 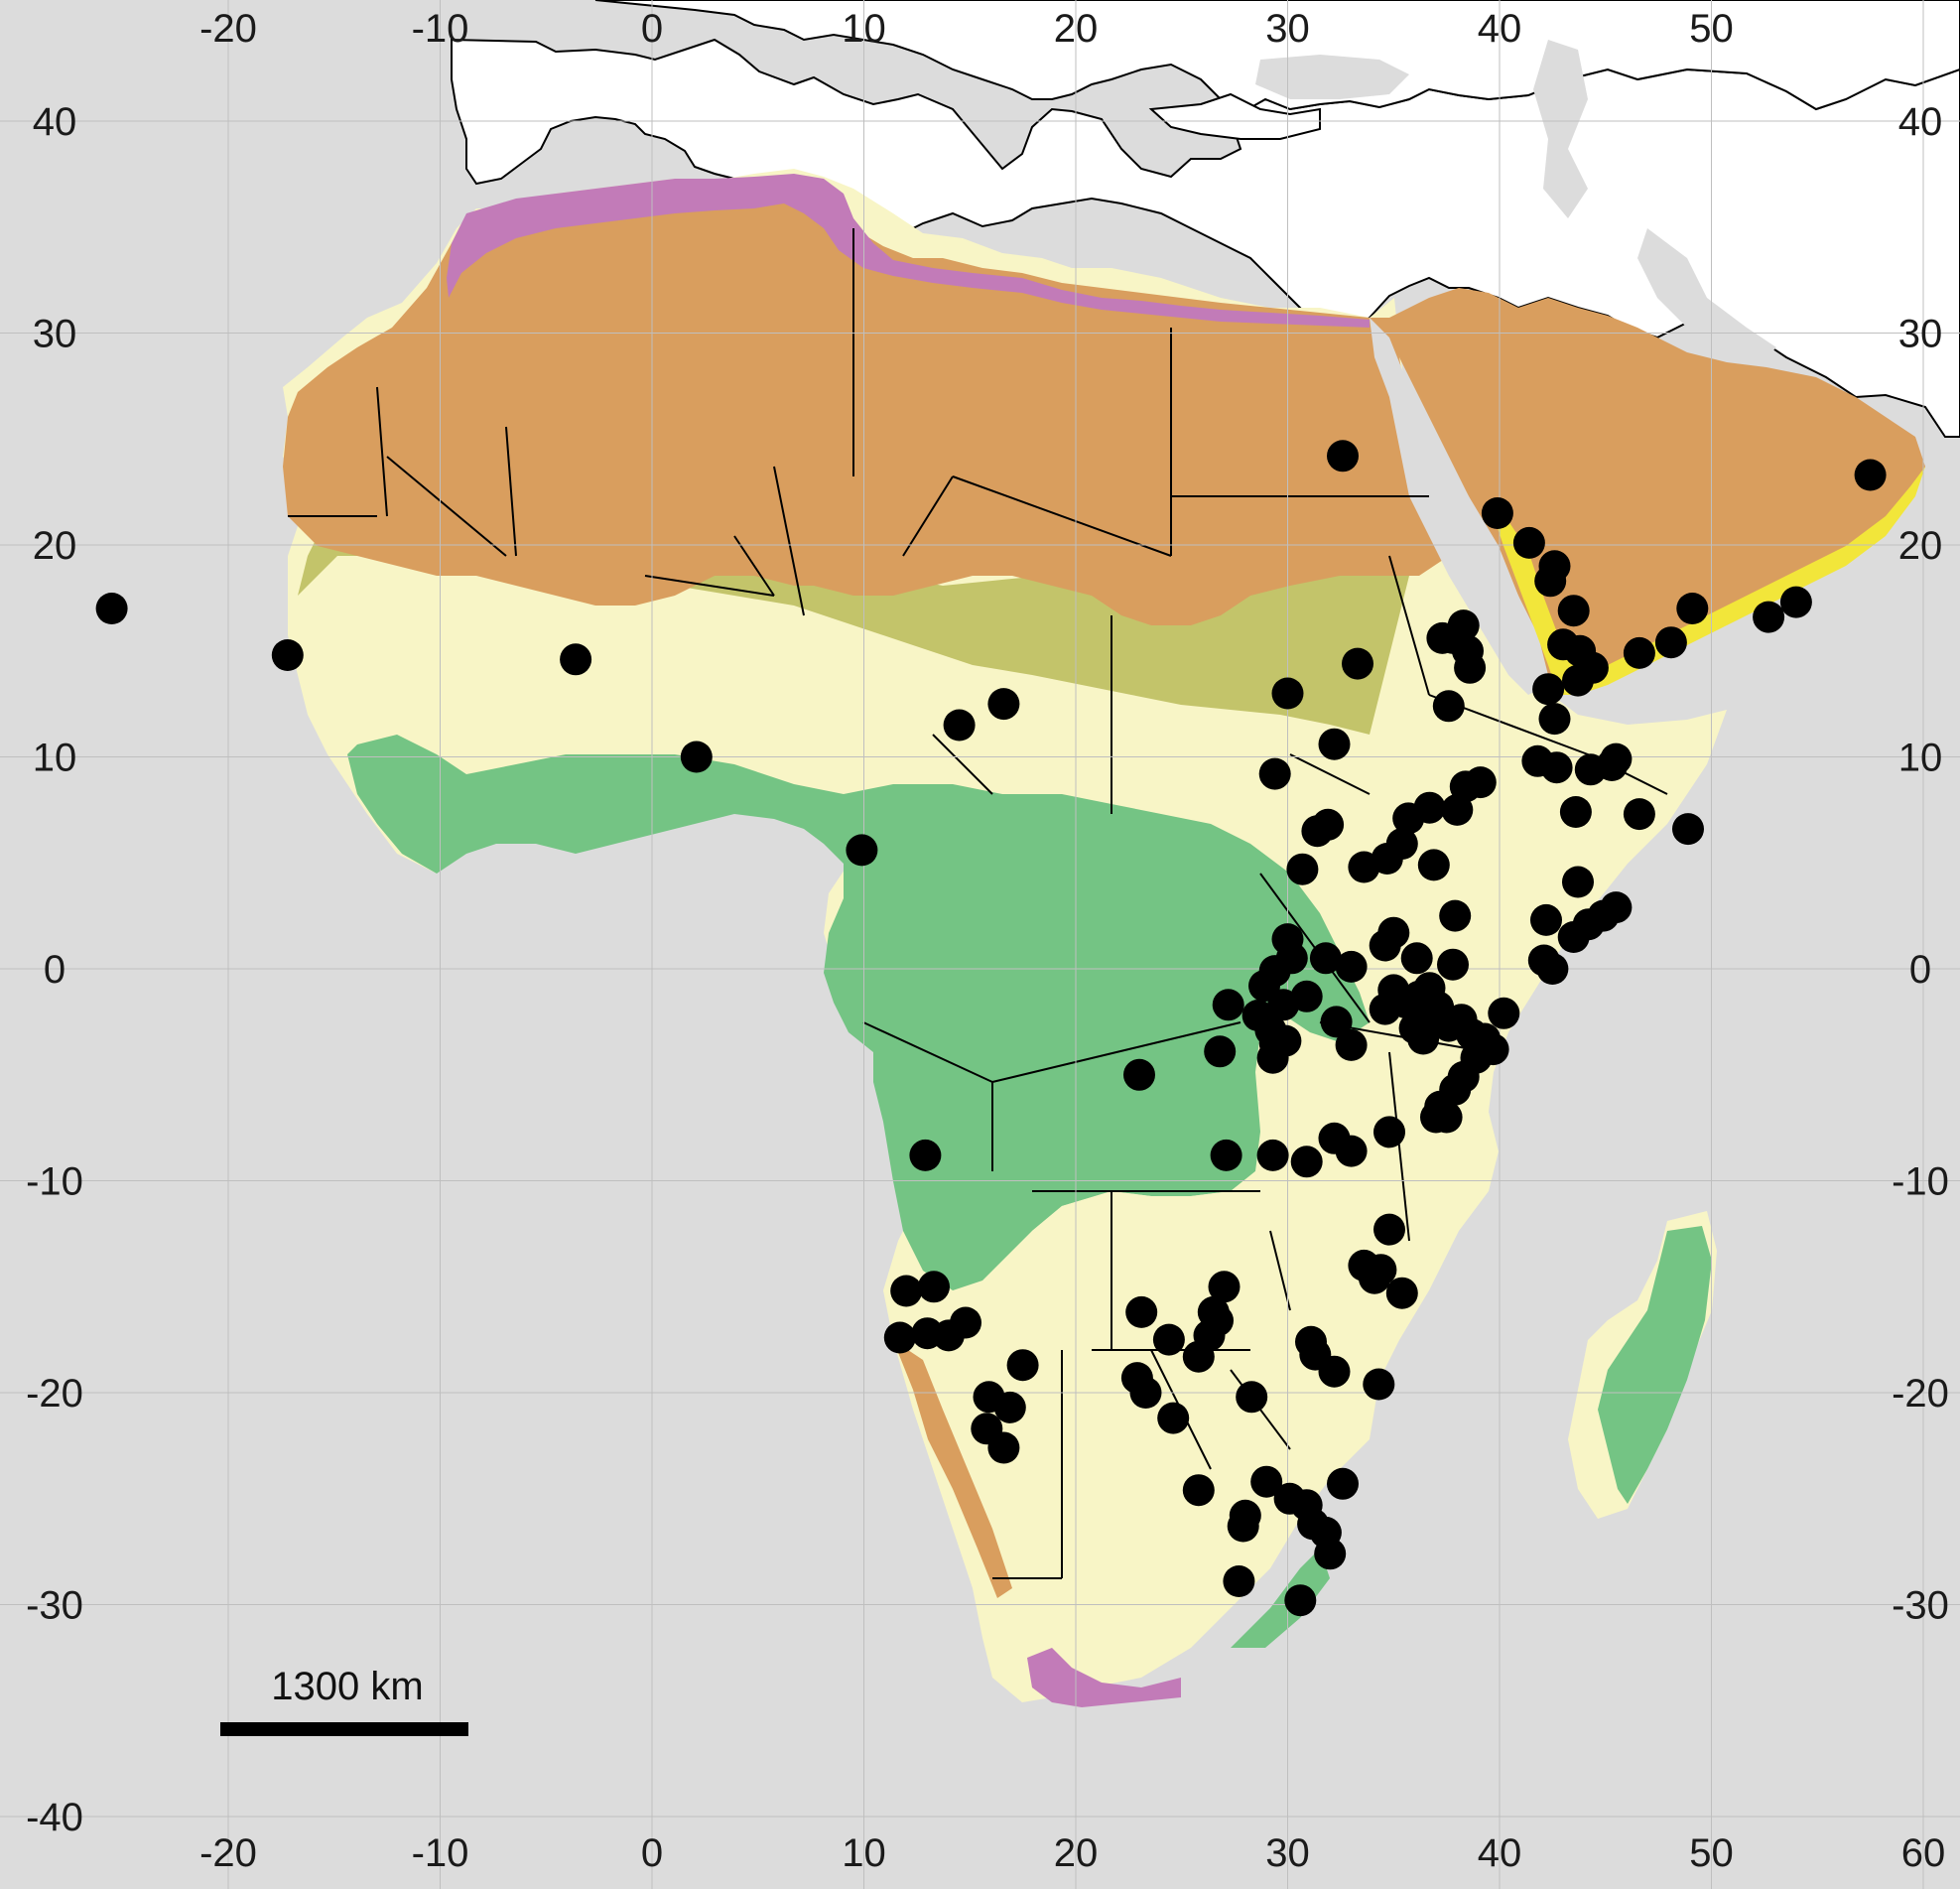 I want to click on scale-bar-line, so click(x=344, y=1729).